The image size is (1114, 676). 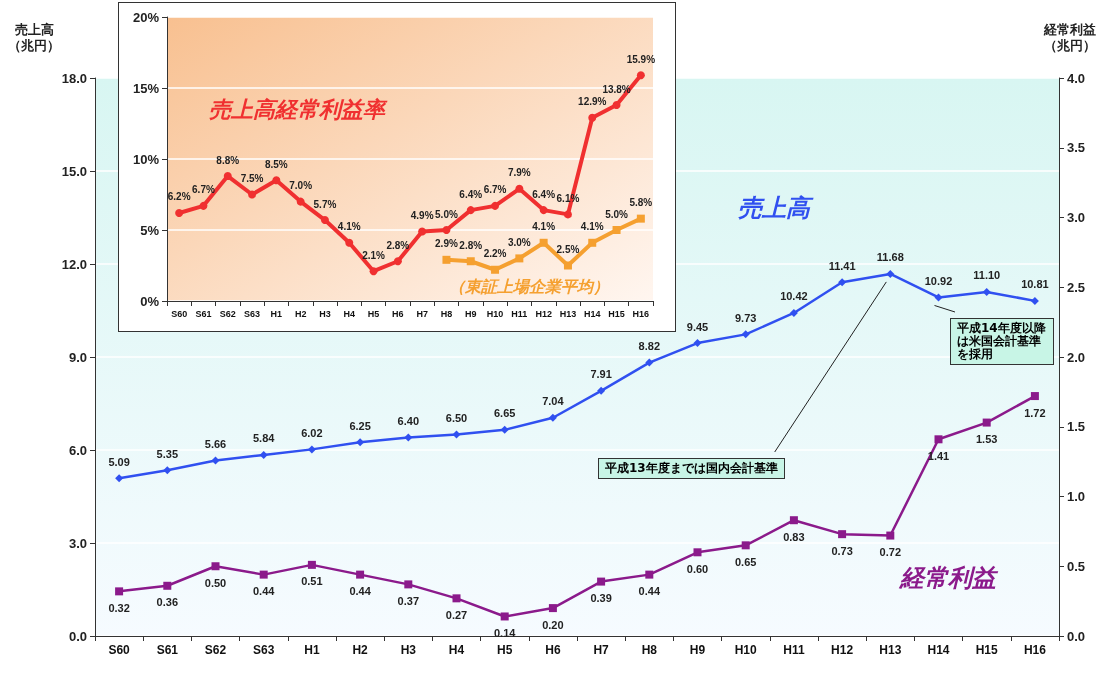 I want to click on x-tick-label: H10, so click(x=746, y=650).